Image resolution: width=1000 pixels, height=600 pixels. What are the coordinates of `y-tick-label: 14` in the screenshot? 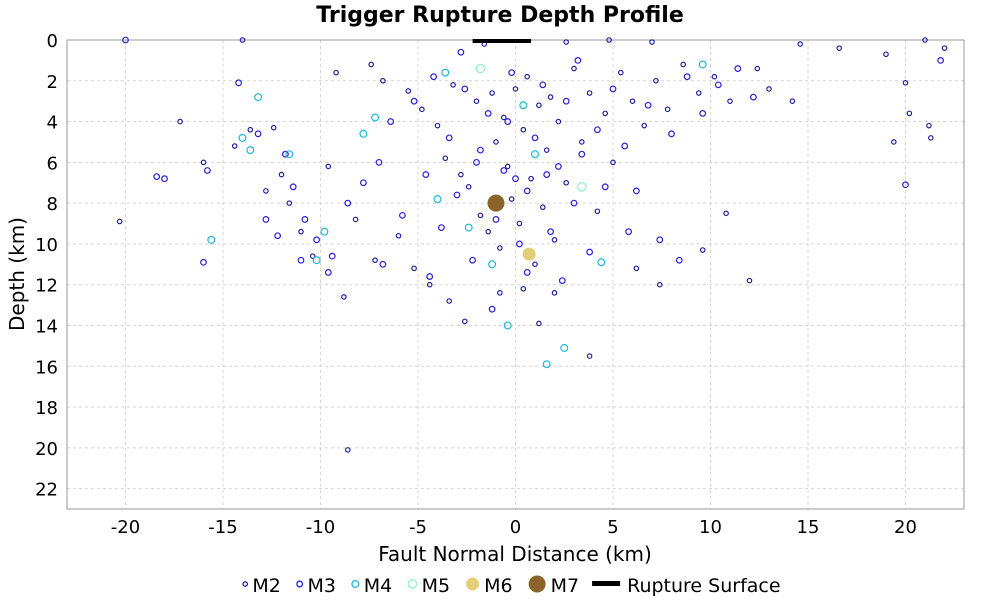 It's located at (46, 326).